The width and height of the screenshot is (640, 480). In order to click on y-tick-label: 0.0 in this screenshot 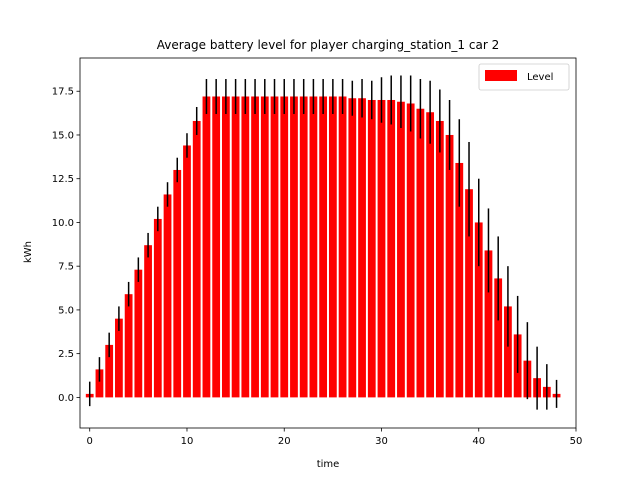, I will do `click(66, 398)`.